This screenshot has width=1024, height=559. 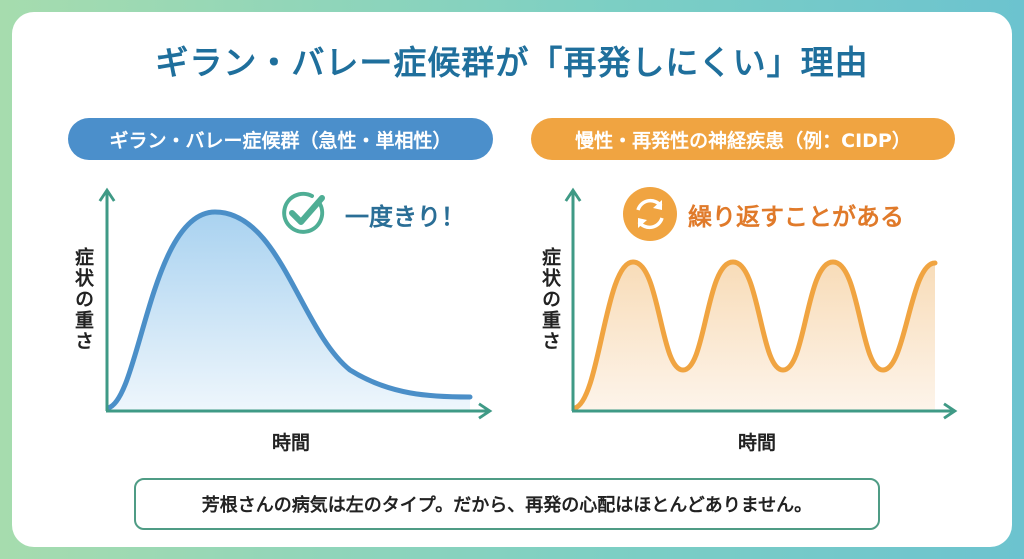 What do you see at coordinates (303, 212) in the screenshot?
I see `check-circle-icon` at bounding box center [303, 212].